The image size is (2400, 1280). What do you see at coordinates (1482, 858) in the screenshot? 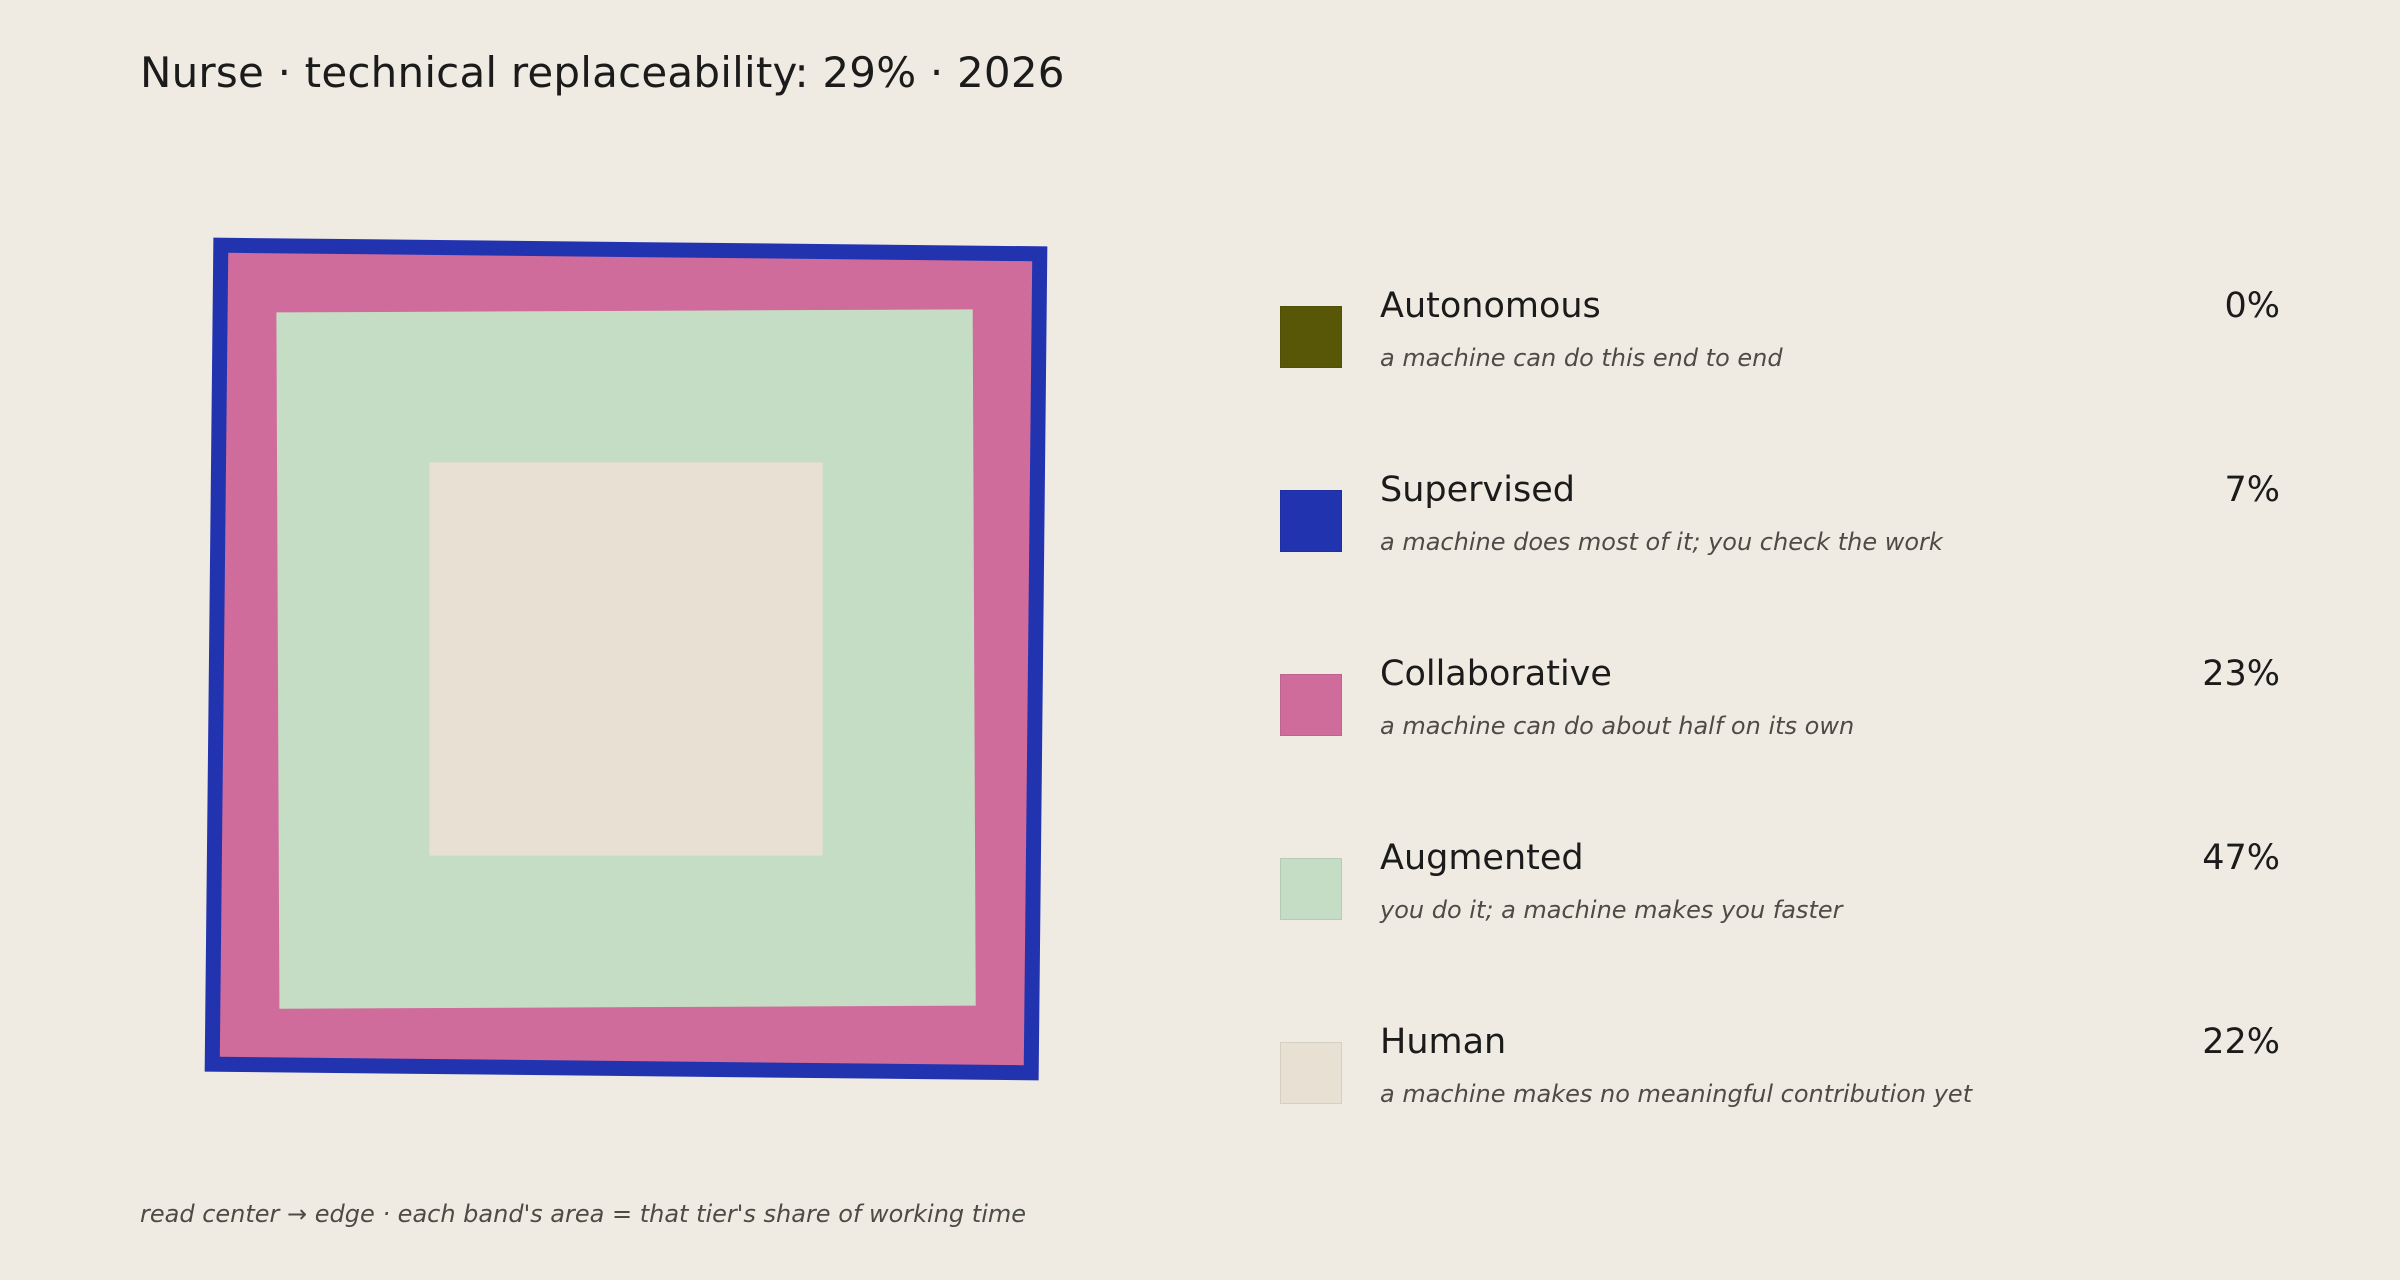
I see `legend-label-augmented: Augmented` at bounding box center [1482, 858].